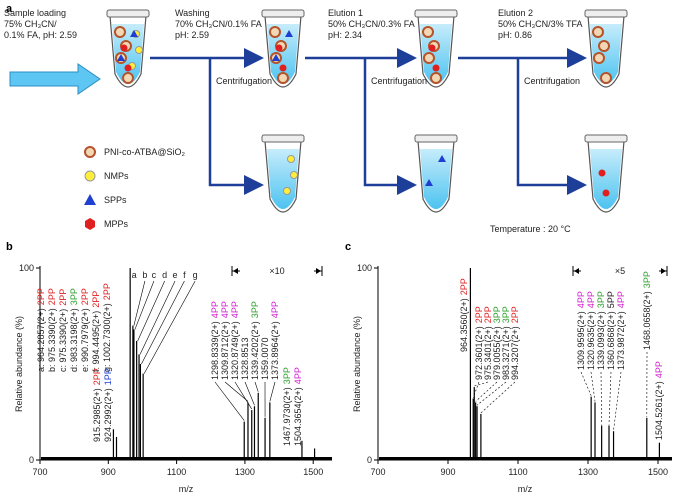  I want to click on x-tick-label: 1300, so click(588, 472).